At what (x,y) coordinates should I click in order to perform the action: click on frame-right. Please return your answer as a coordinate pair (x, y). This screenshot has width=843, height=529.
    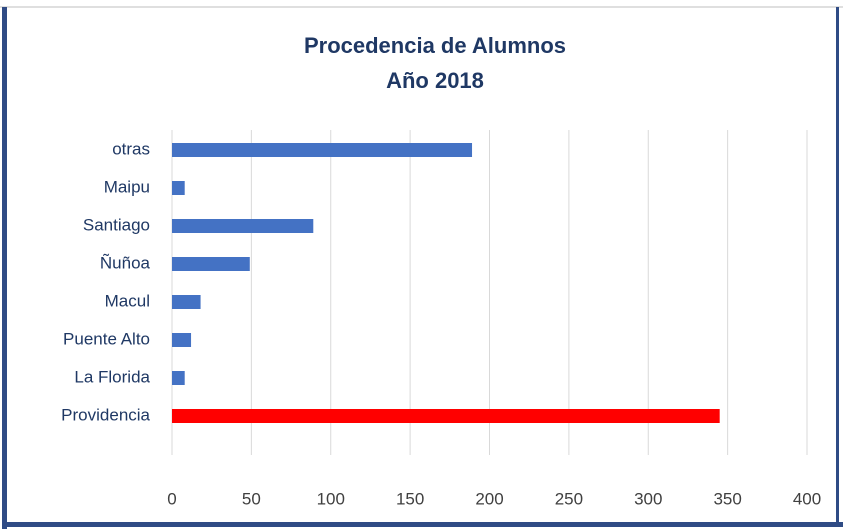
    Looking at the image, I should click on (837, 267).